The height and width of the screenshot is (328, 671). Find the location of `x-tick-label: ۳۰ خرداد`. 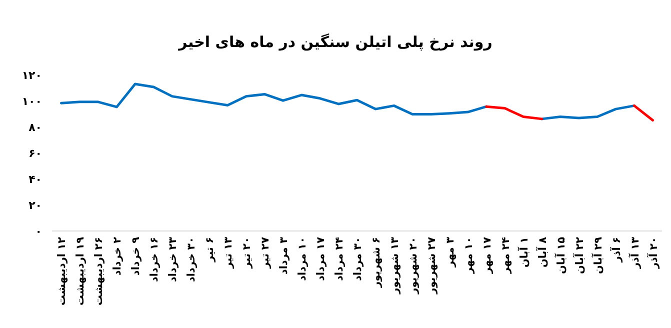

x-tick-label: ۳۰ خرداد is located at coordinates (192, 259).